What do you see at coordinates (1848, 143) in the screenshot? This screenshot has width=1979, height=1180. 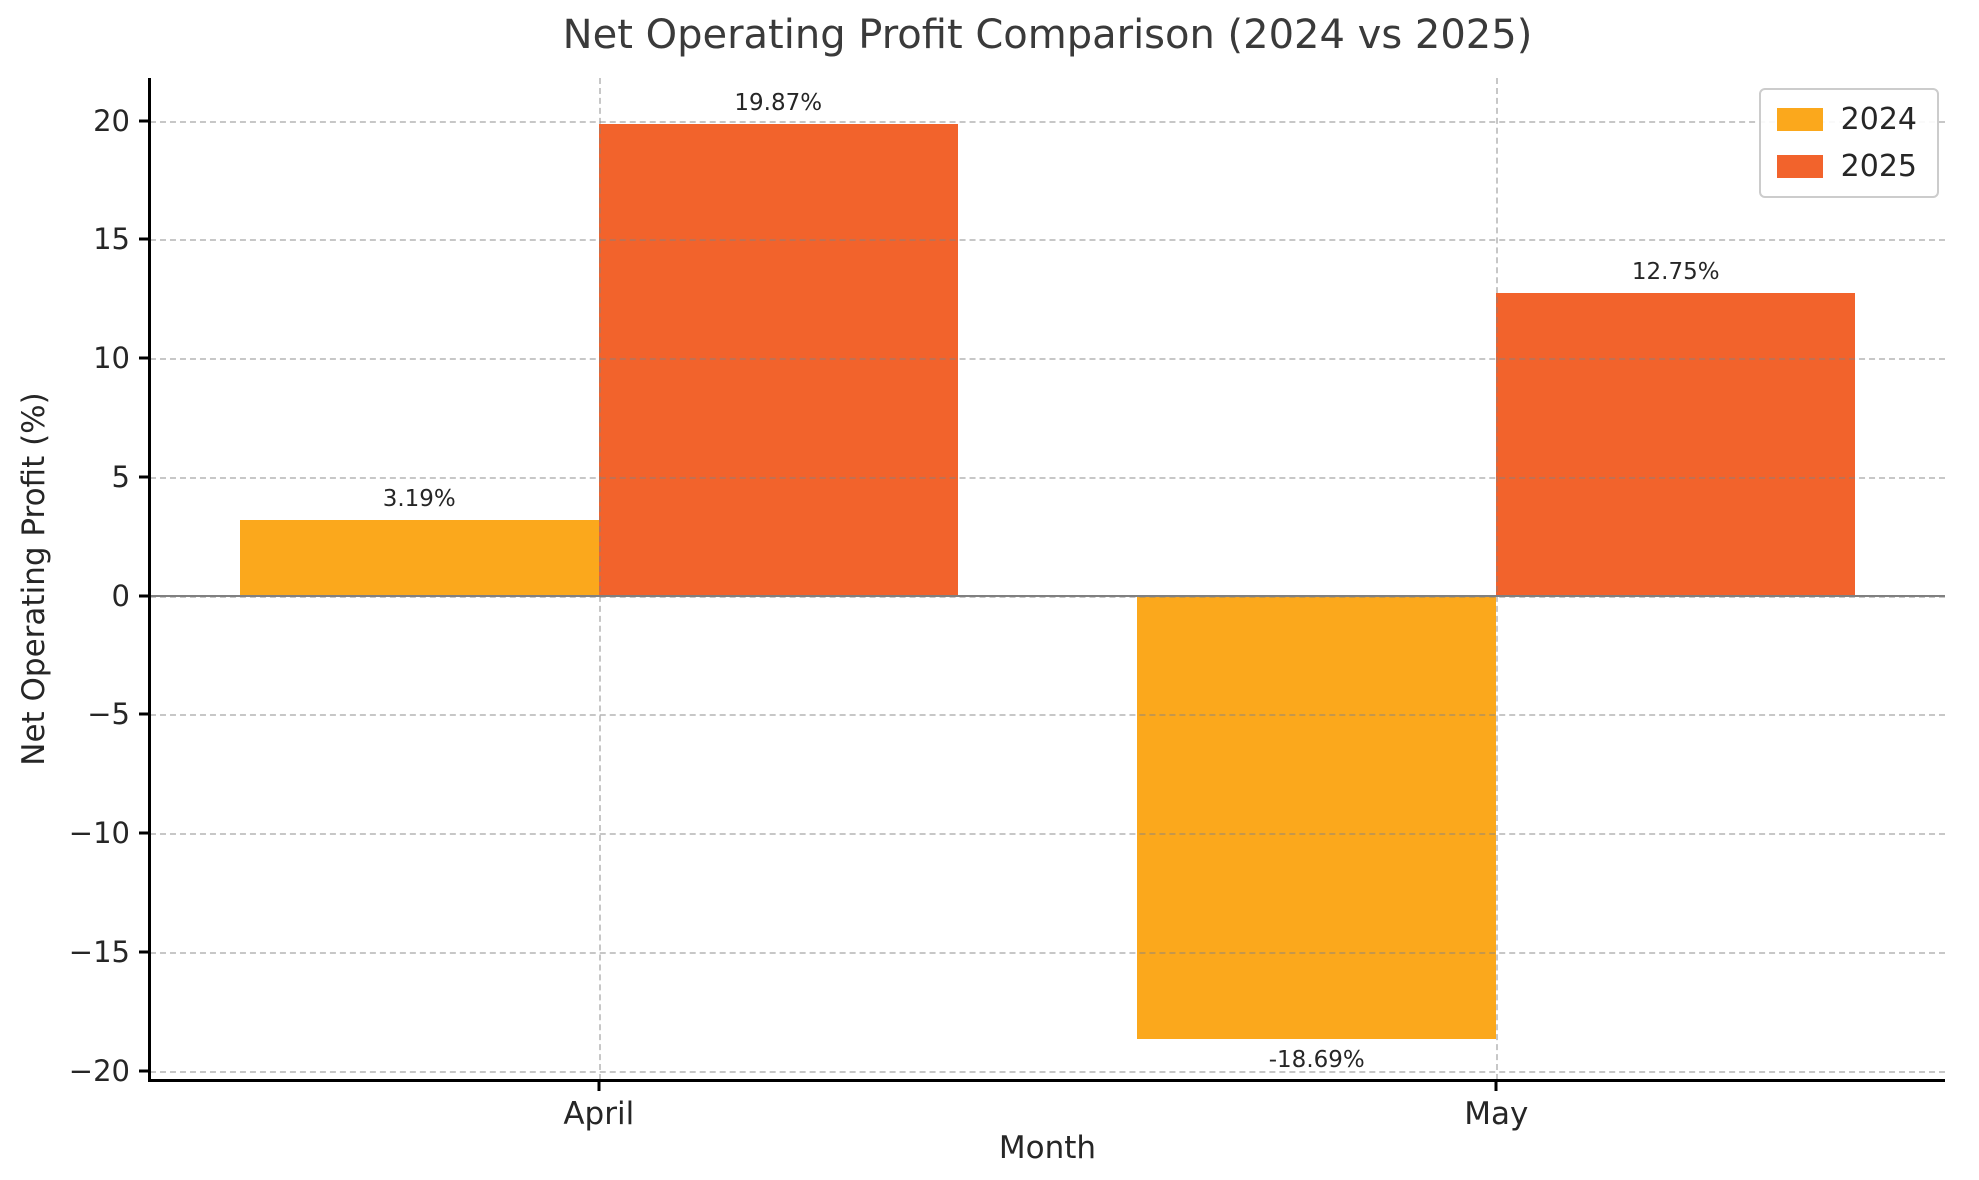 I see `legend: 2024 2025` at bounding box center [1848, 143].